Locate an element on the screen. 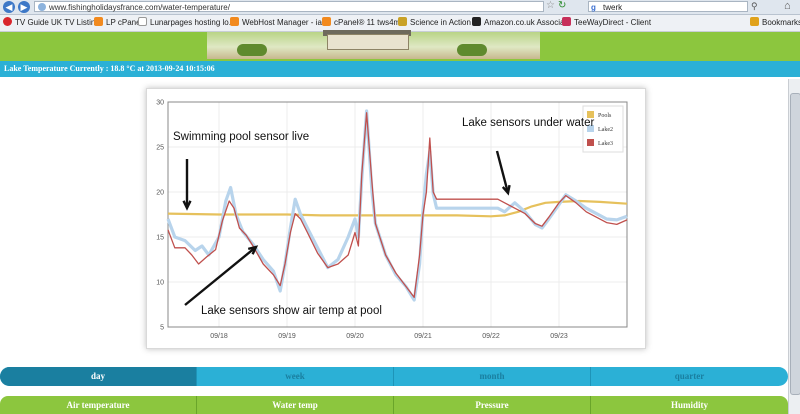 The height and width of the screenshot is (414, 800). tab-pressure: Pressure is located at coordinates (492, 405).